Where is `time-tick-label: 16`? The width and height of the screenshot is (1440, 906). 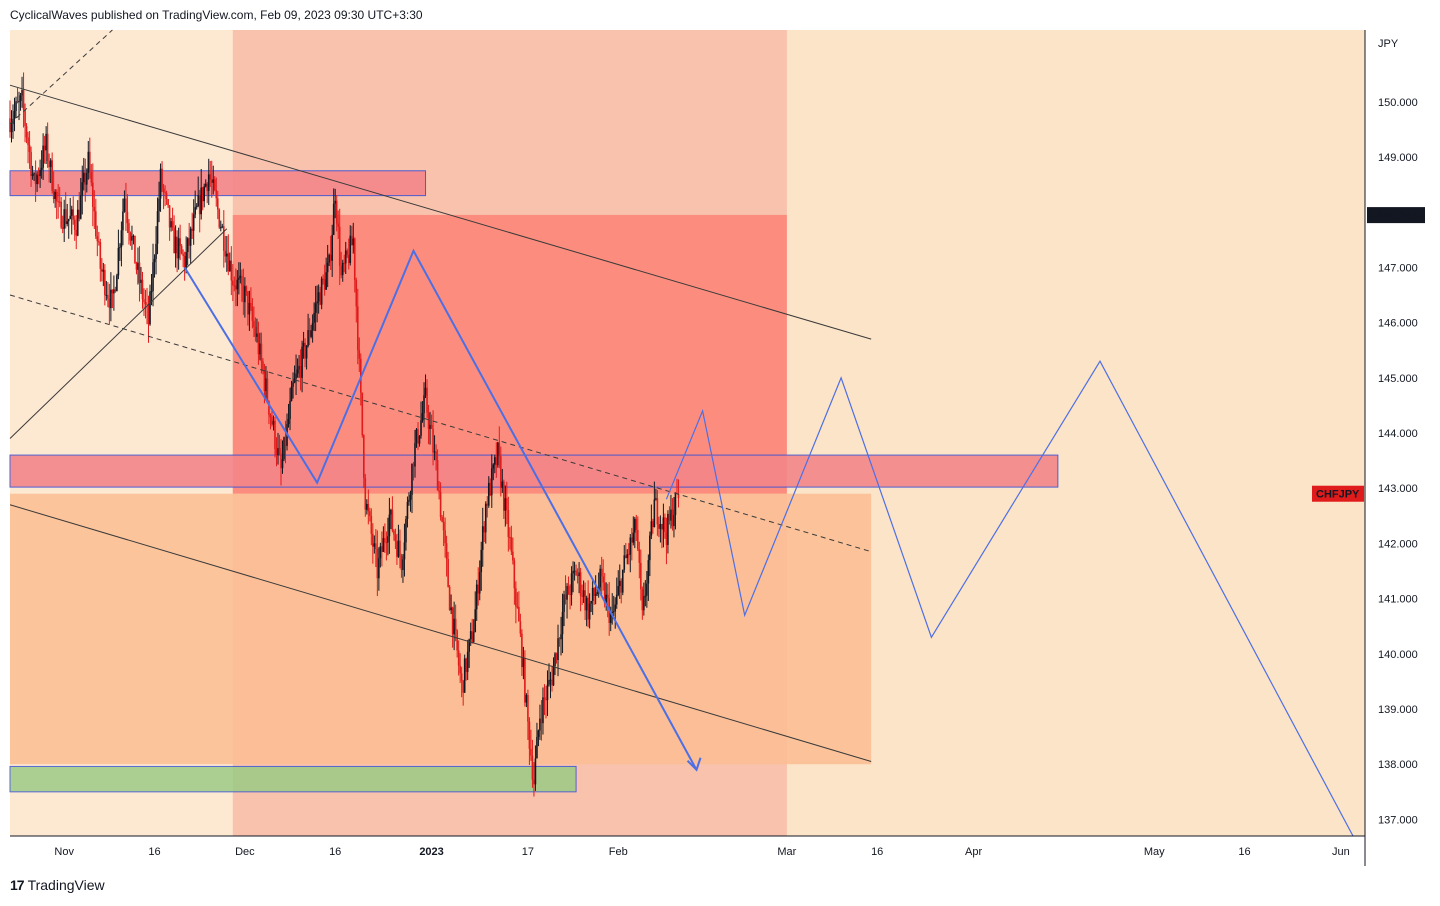
time-tick-label: 16 is located at coordinates (877, 852).